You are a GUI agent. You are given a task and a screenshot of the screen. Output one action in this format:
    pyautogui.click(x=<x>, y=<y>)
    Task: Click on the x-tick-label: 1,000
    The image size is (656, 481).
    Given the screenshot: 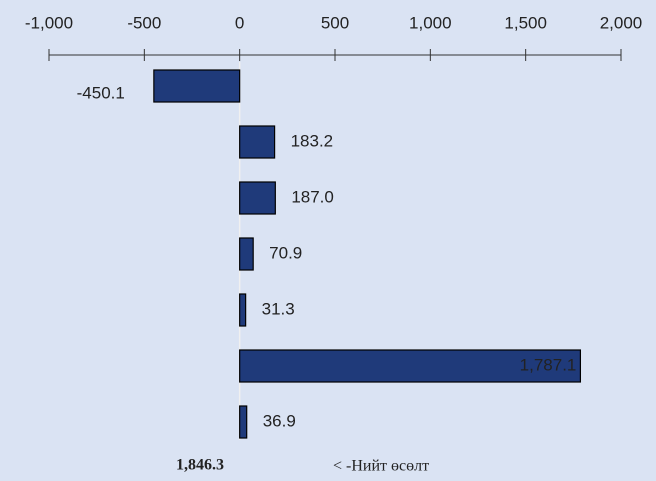 What is the action you would take?
    pyautogui.click(x=430, y=22)
    